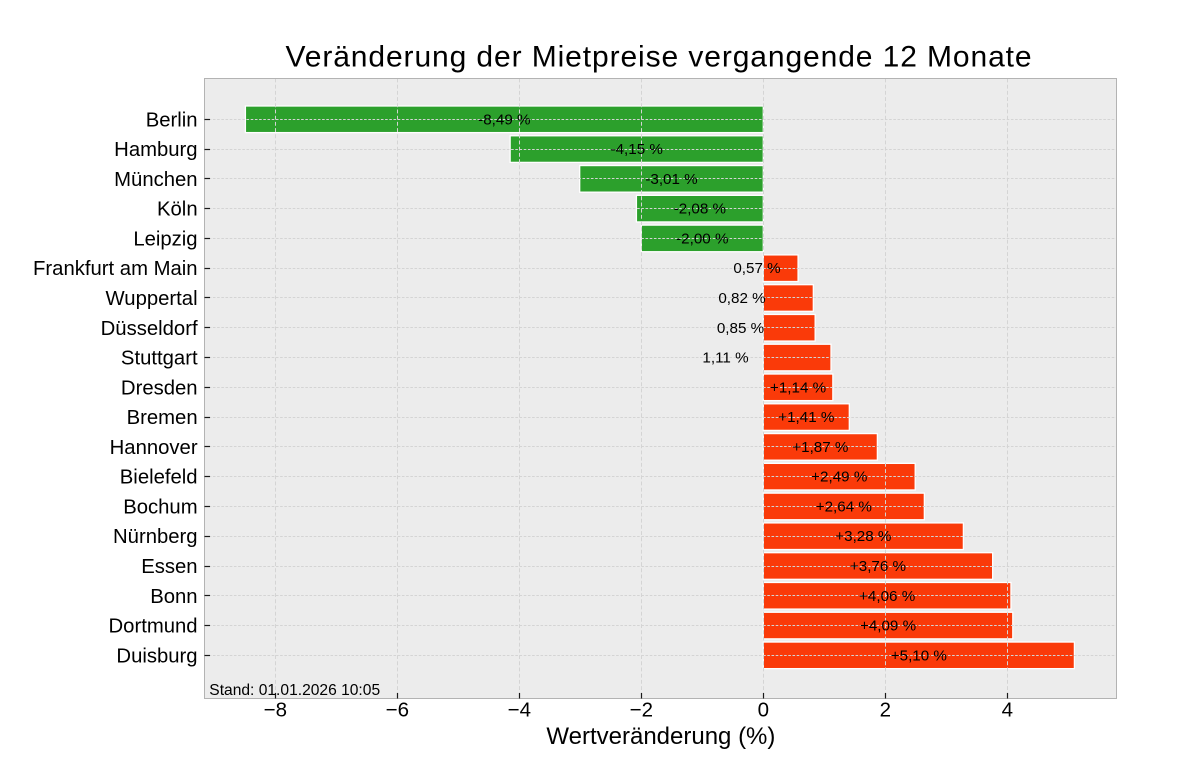  Describe the element at coordinates (397, 709) in the screenshot. I see `svg-text: −6` at that location.